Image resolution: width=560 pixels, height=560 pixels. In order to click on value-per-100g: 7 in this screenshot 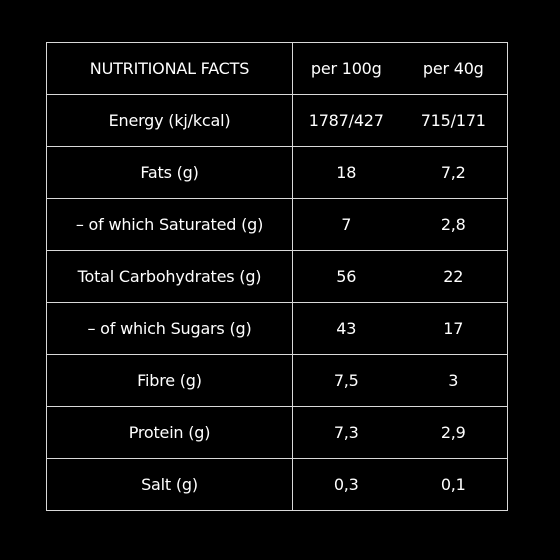, I will do `click(346, 224)`.